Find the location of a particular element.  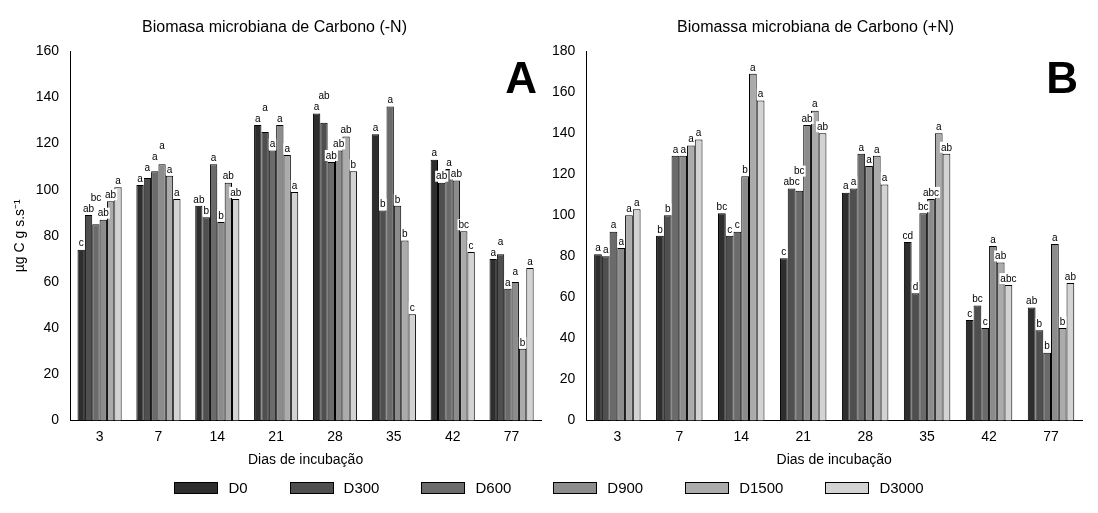

data-label: d is located at coordinates (915, 286).